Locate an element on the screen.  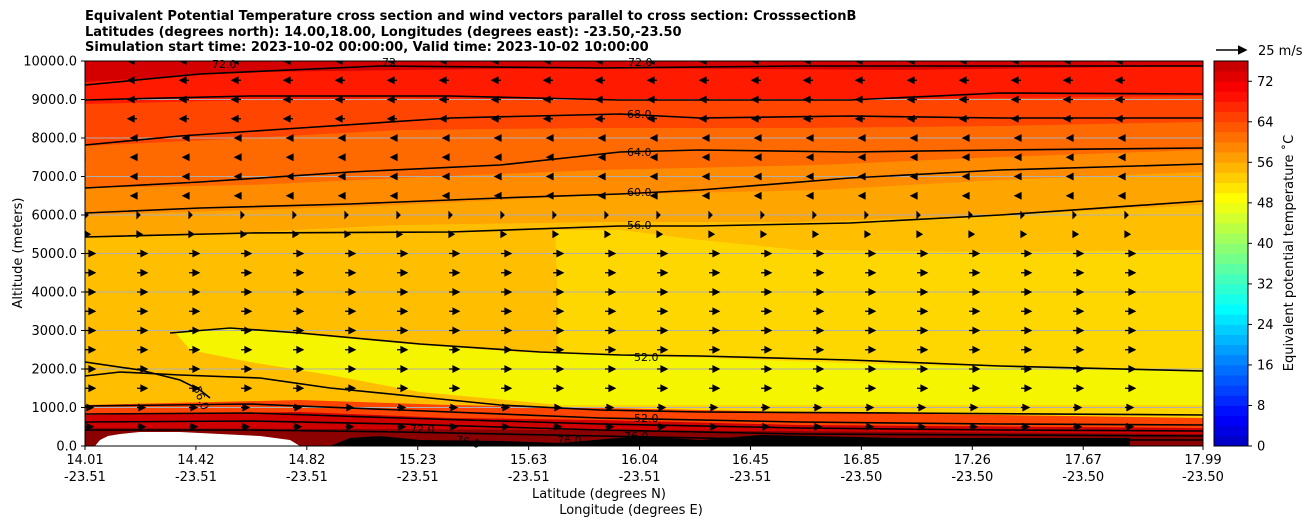
x-tick-lon: -23.51 is located at coordinates (85, 477).